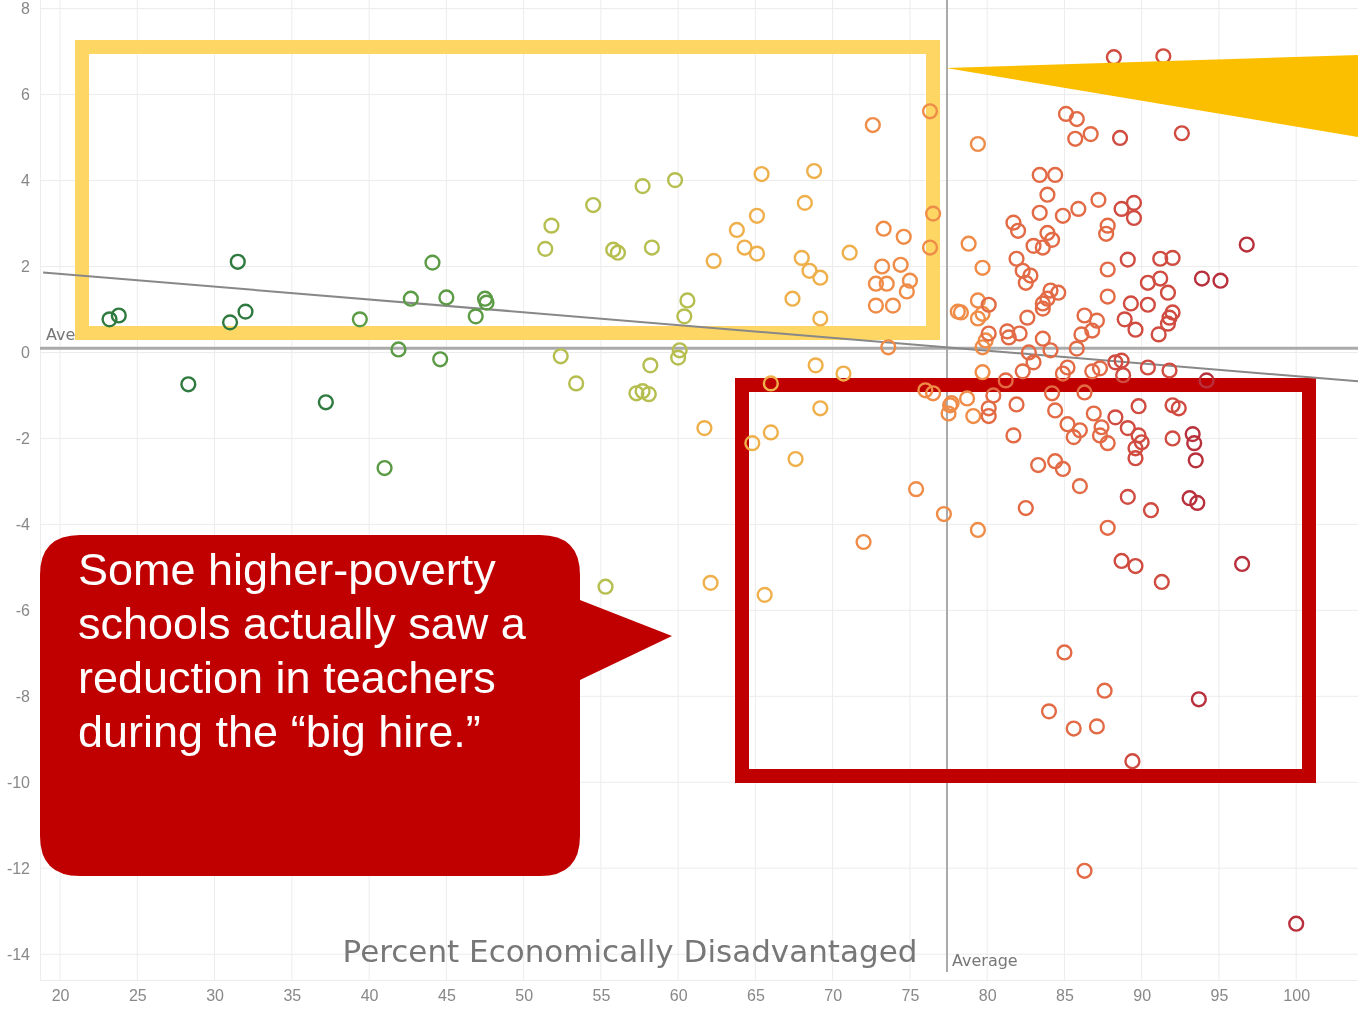 The width and height of the screenshot is (1358, 1010). What do you see at coordinates (23, 439) in the screenshot?
I see `y-tick-label: -2` at bounding box center [23, 439].